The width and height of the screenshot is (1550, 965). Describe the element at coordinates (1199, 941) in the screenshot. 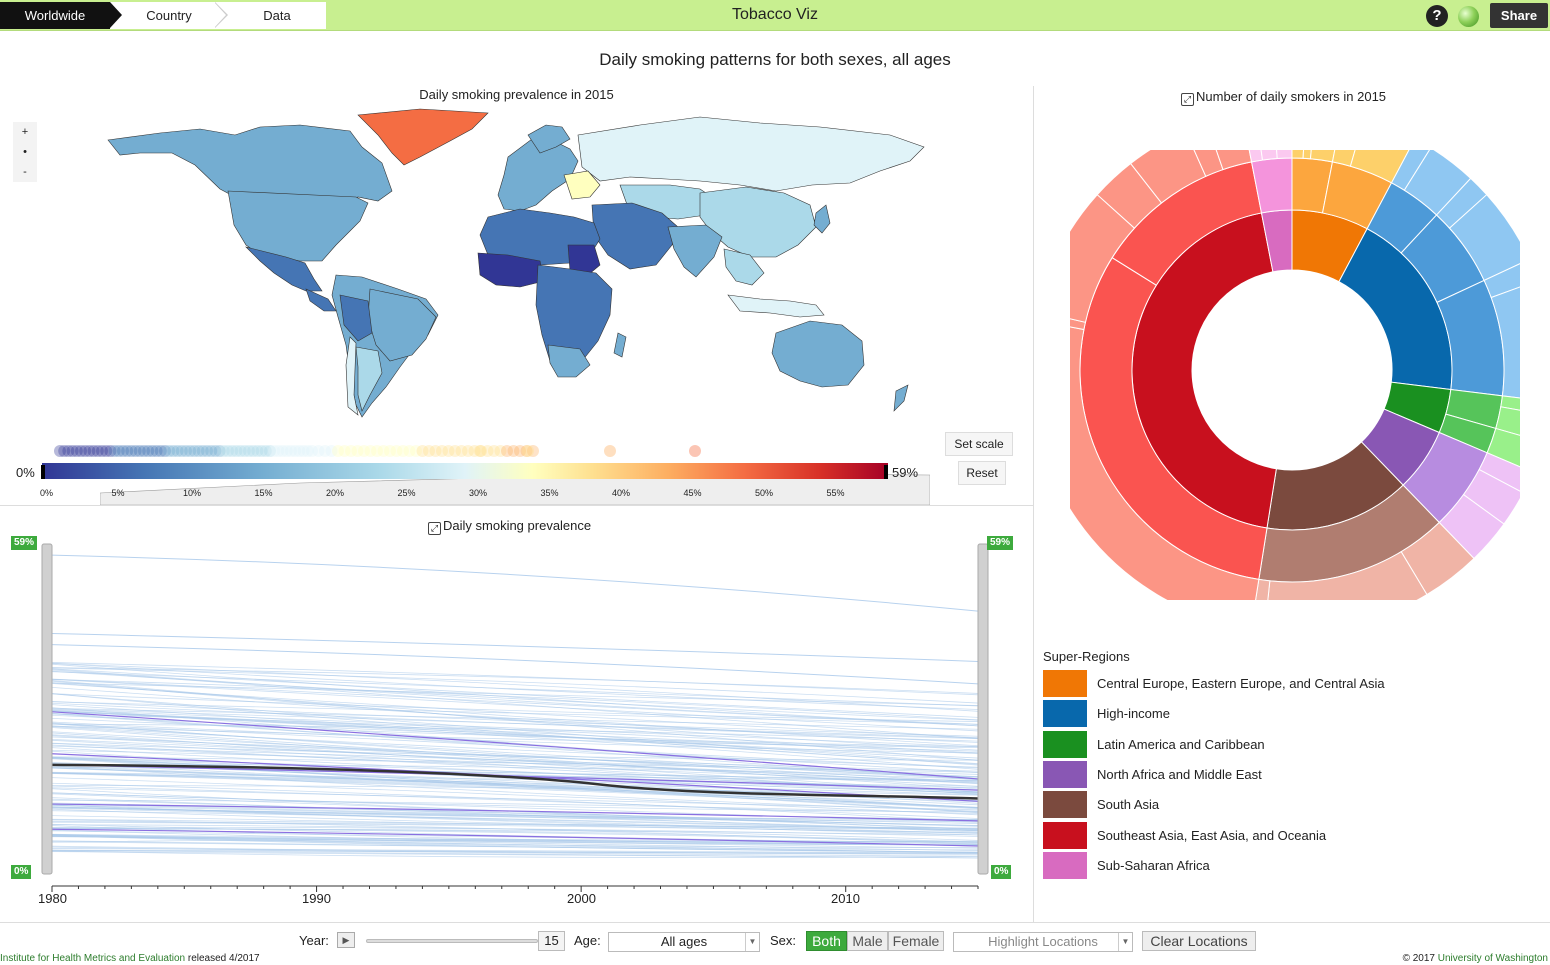

I see `clear-locations-button: Clear Locations` at that location.